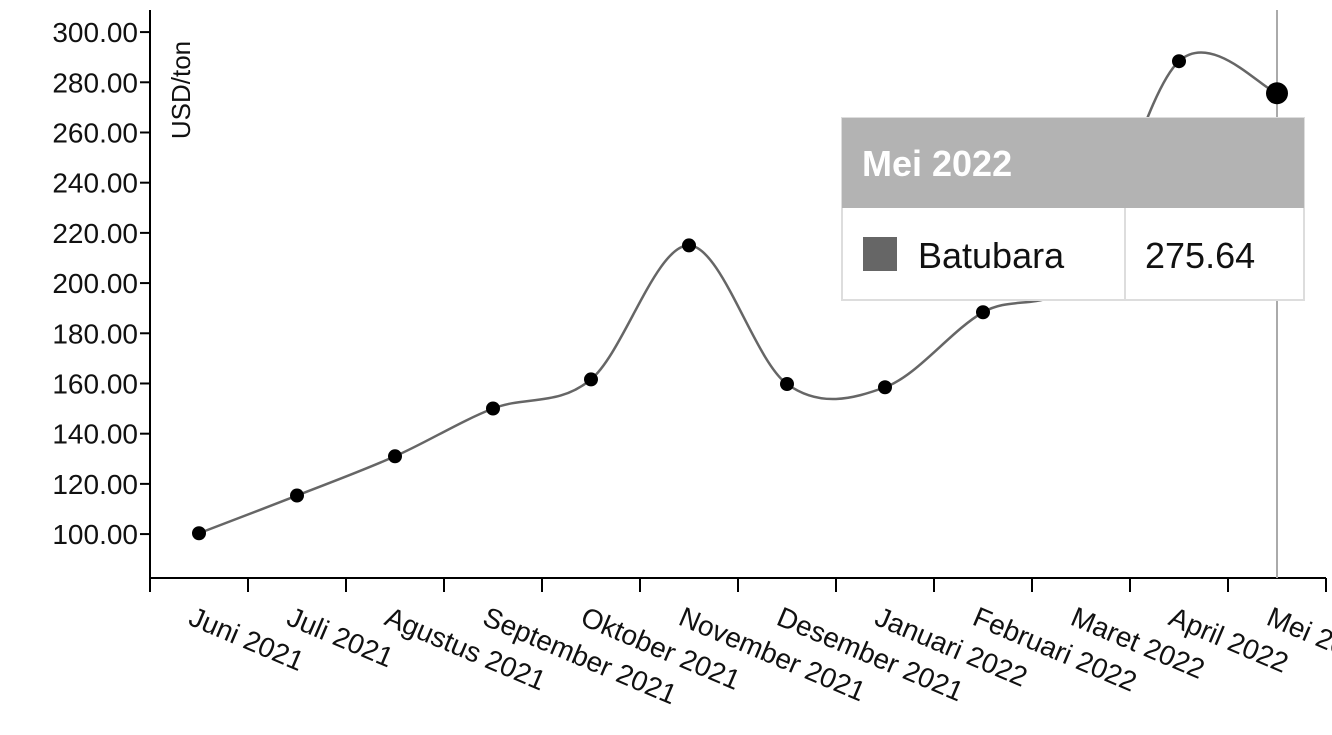 Image resolution: width=1332 pixels, height=735 pixels. Describe the element at coordinates (95, 383) in the screenshot. I see `y-tick-label: 160.00` at that location.